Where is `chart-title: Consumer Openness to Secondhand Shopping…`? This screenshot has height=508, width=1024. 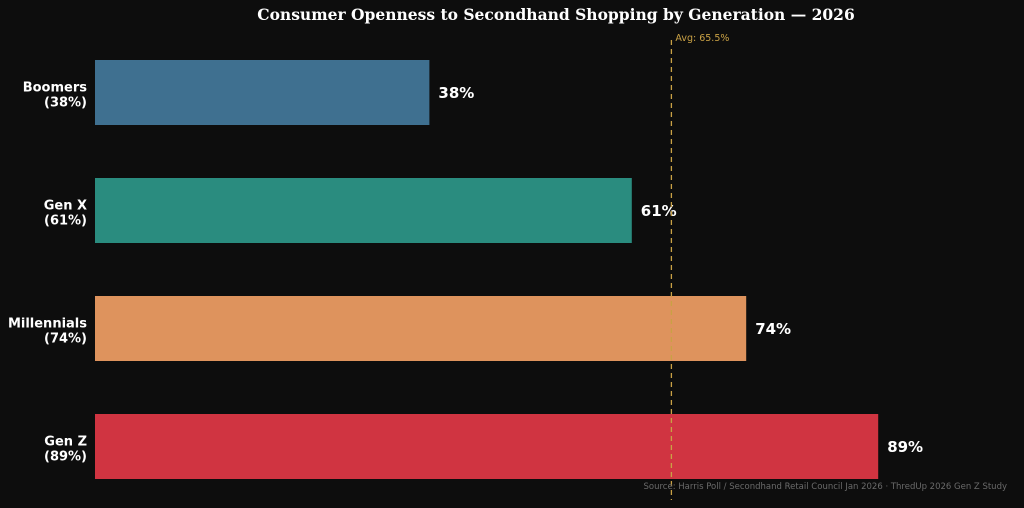
chart-title: Consumer Openness to Secondhand Shopping… is located at coordinates (556, 14).